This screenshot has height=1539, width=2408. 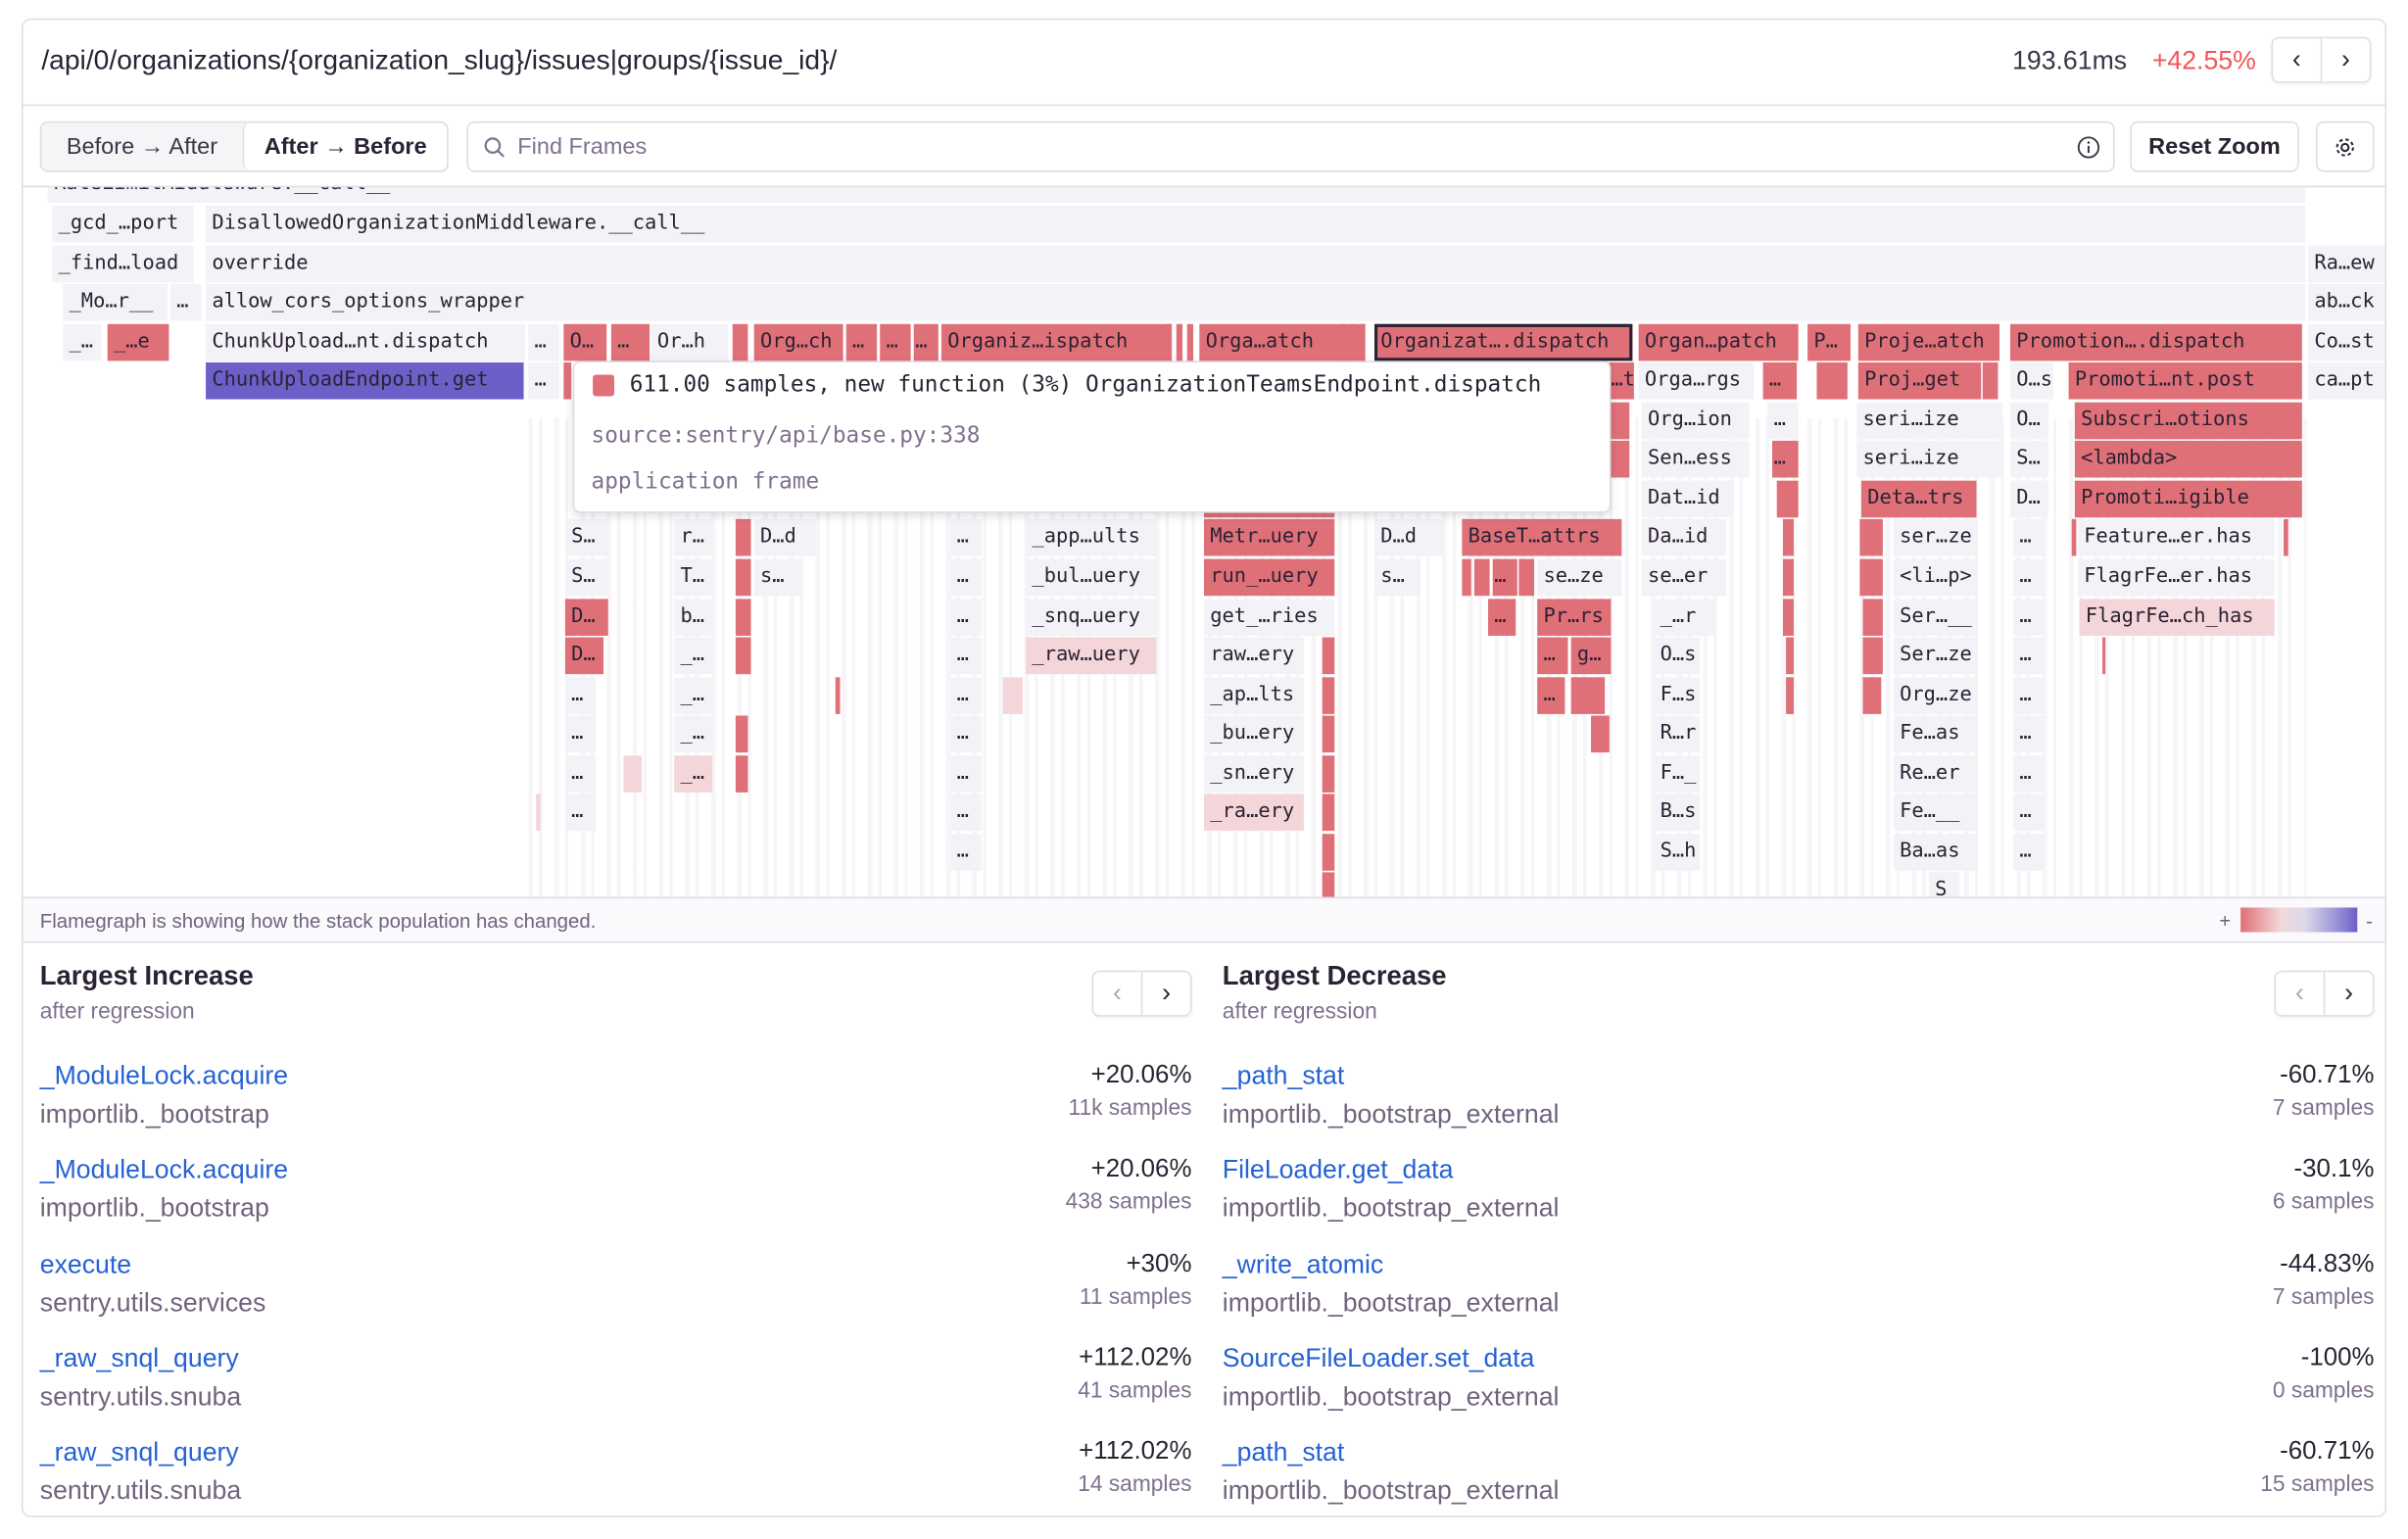 I want to click on flamegraph-frame: _raw…uery, so click(x=1091, y=656).